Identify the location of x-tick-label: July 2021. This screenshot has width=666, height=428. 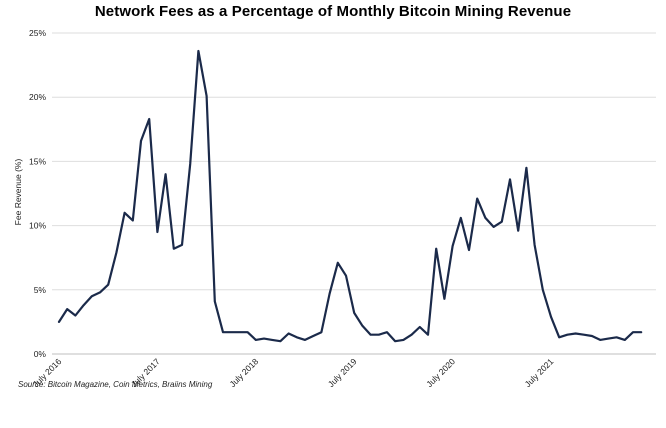
(539, 372).